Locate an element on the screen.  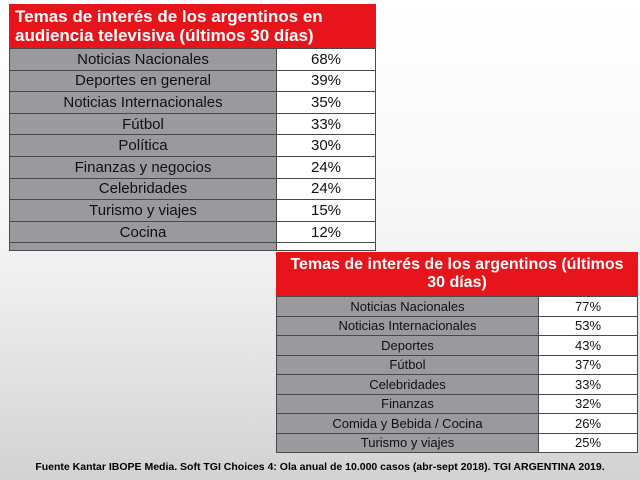
row-value: 26% is located at coordinates (588, 423).